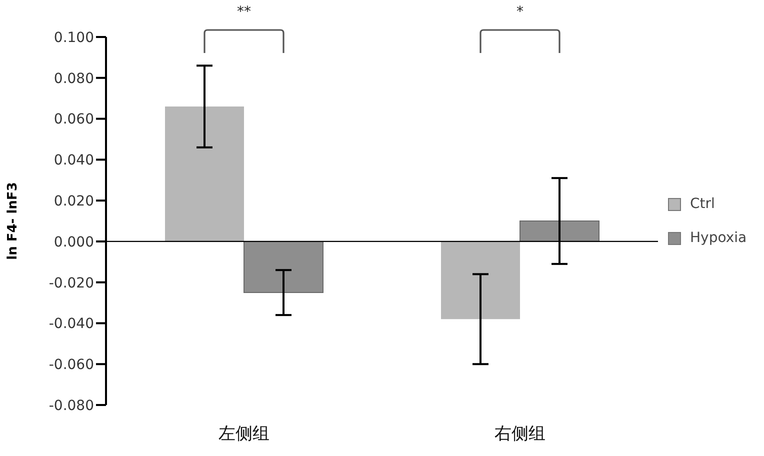 This screenshot has height=456, width=764. What do you see at coordinates (74, 78) in the screenshot?
I see `y-tick-label: 0.080` at bounding box center [74, 78].